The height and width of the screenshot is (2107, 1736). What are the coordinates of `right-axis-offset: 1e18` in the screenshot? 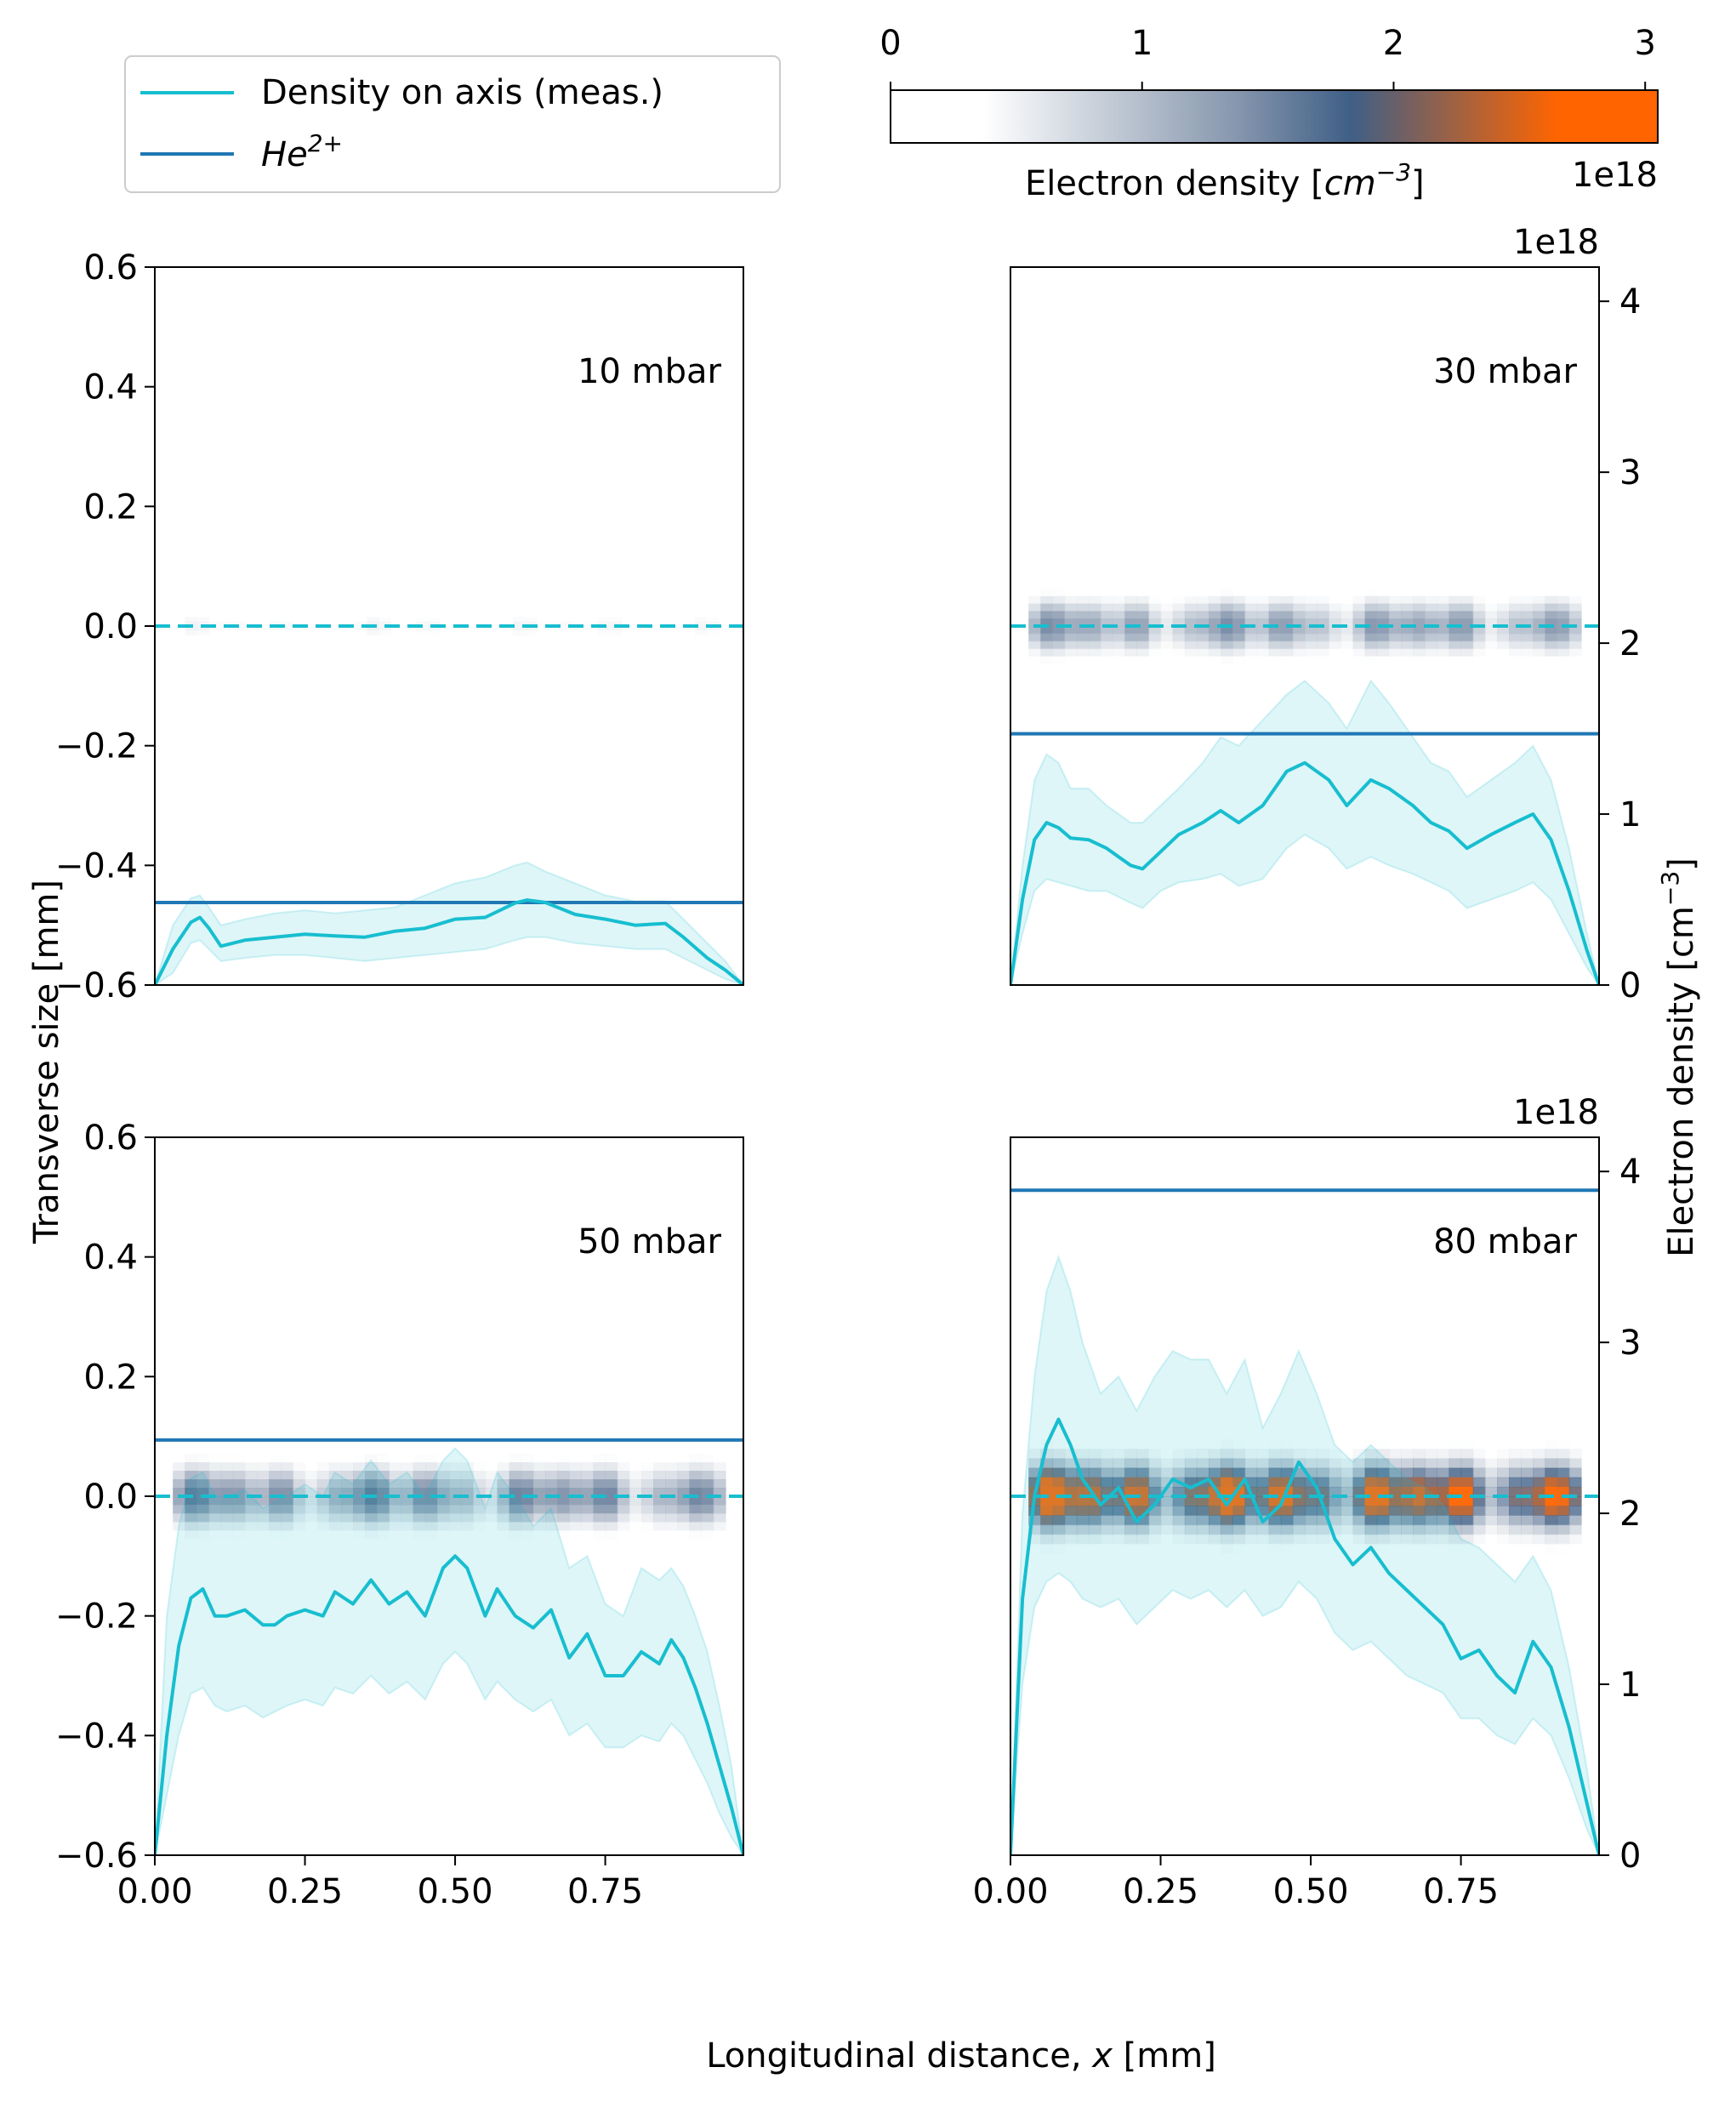 It's located at (1556, 243).